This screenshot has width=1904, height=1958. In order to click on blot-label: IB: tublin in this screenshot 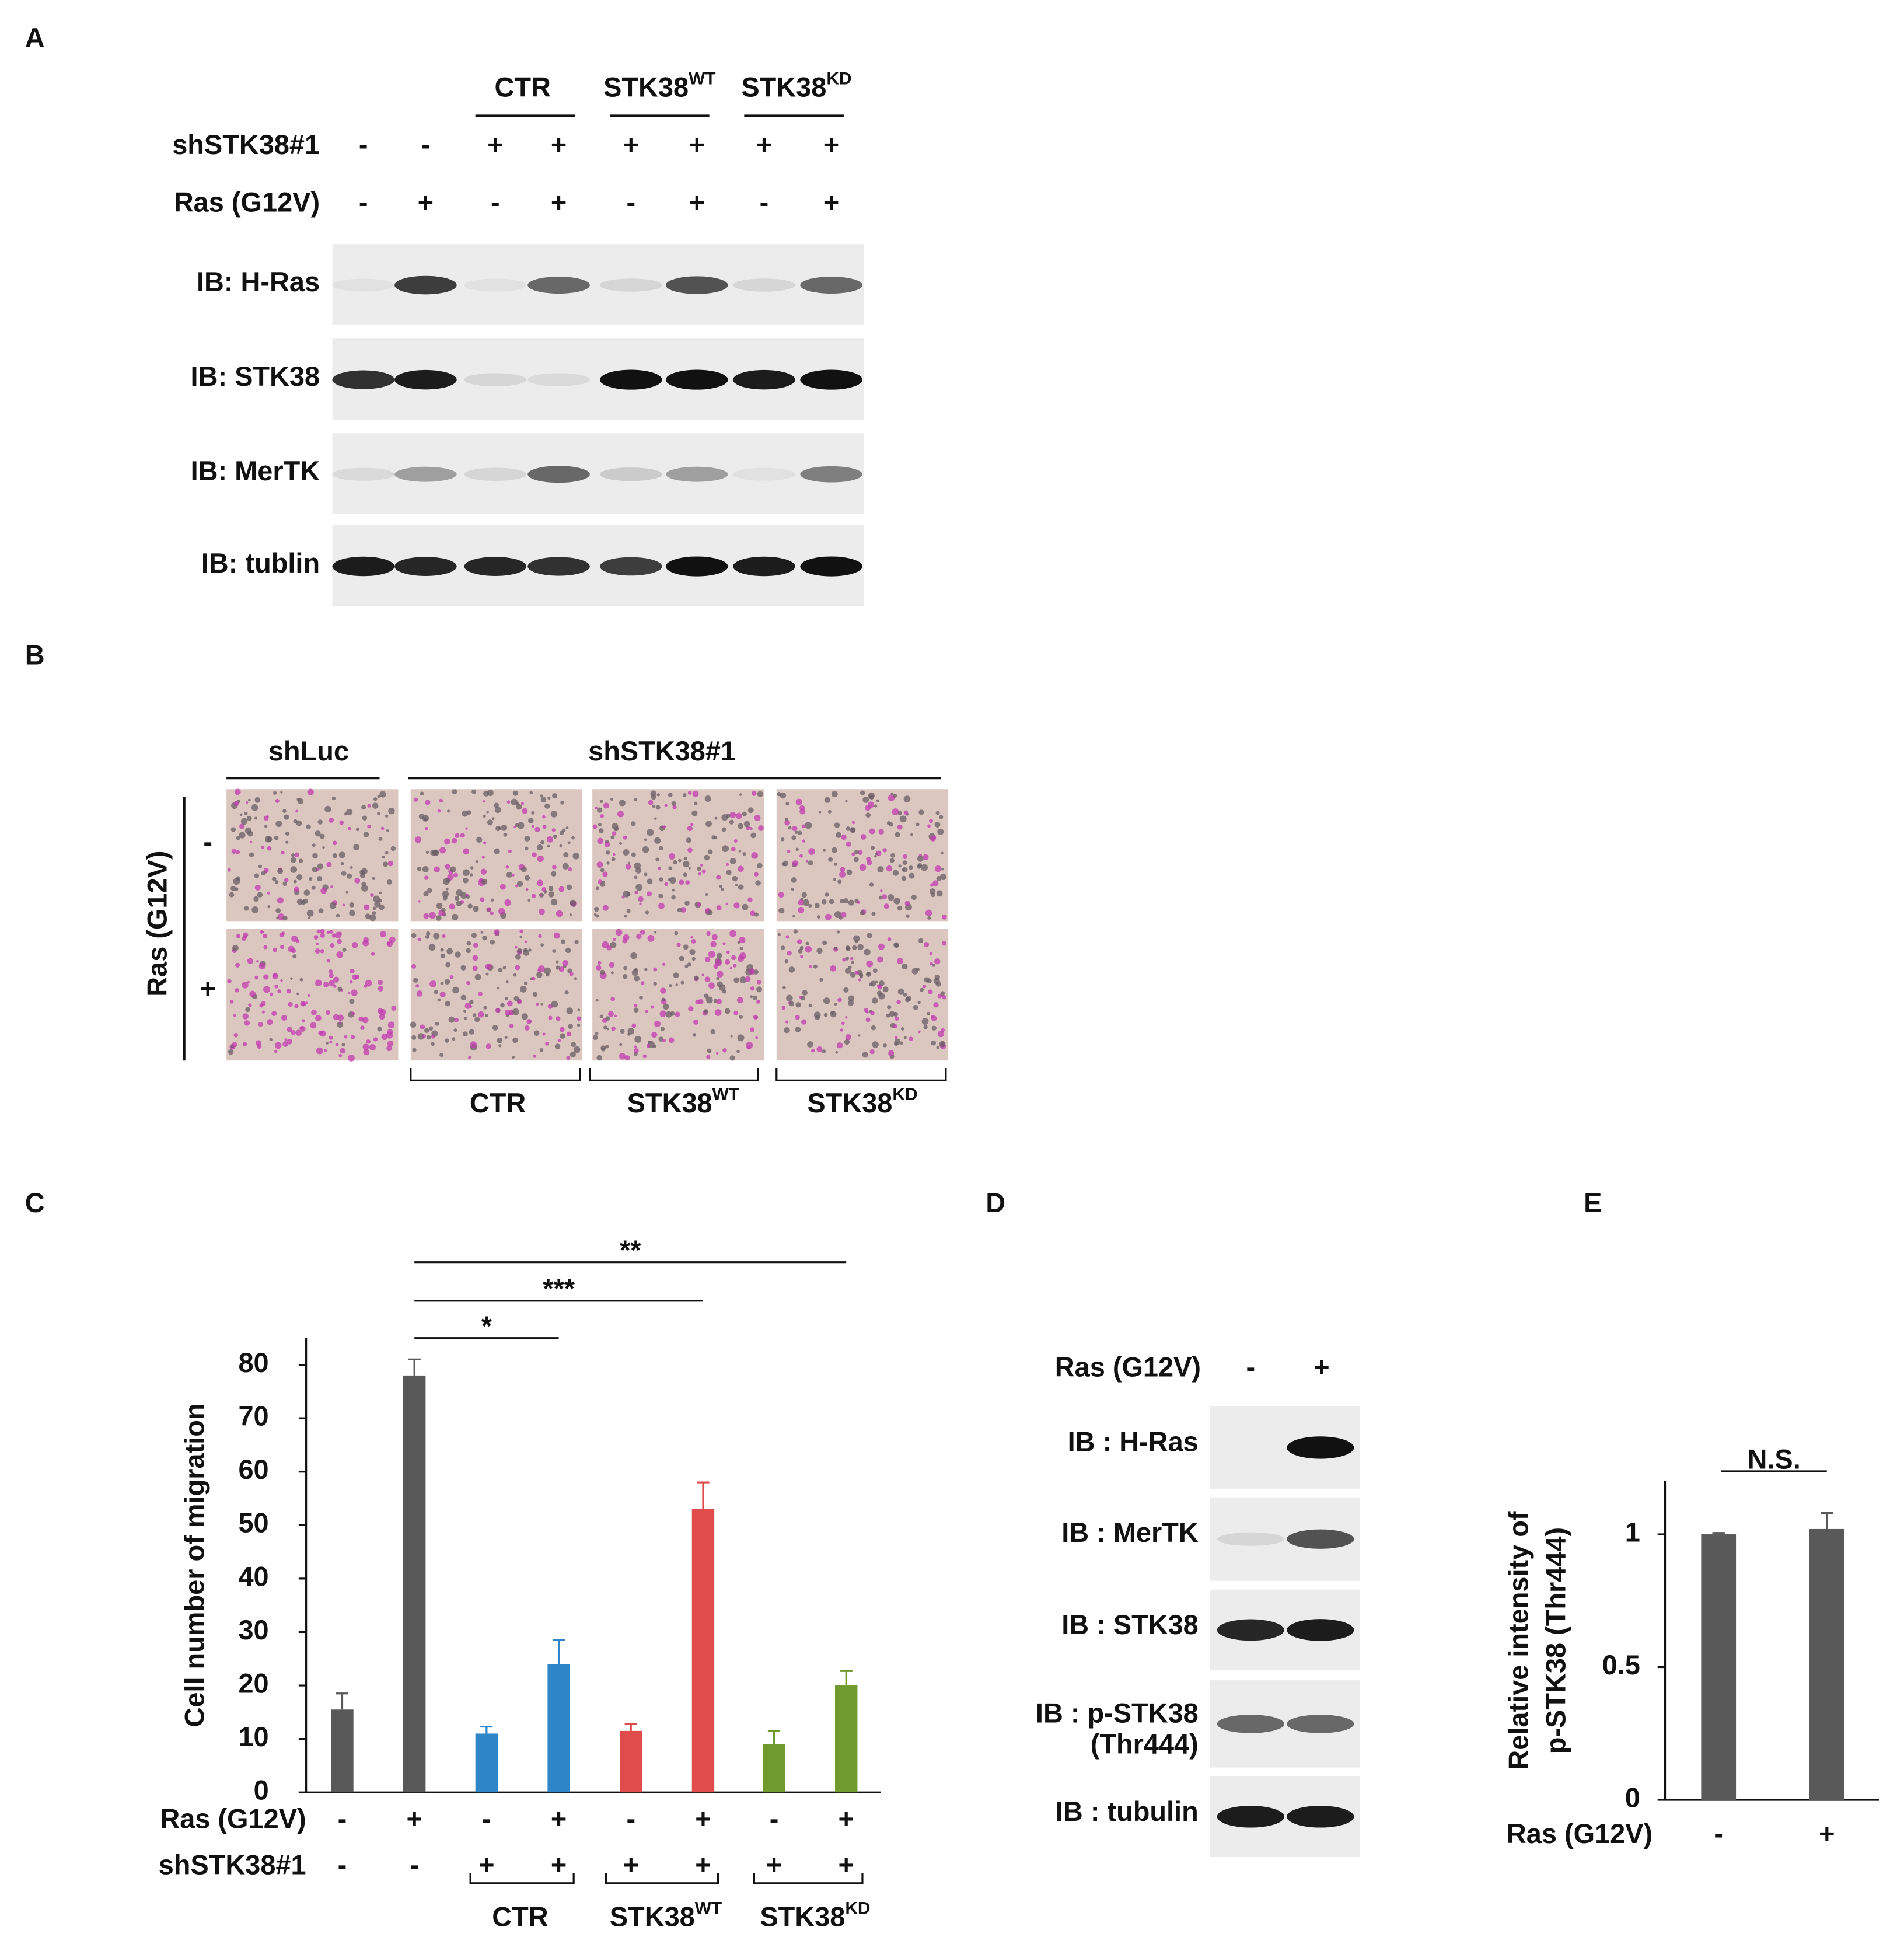, I will do `click(260, 563)`.